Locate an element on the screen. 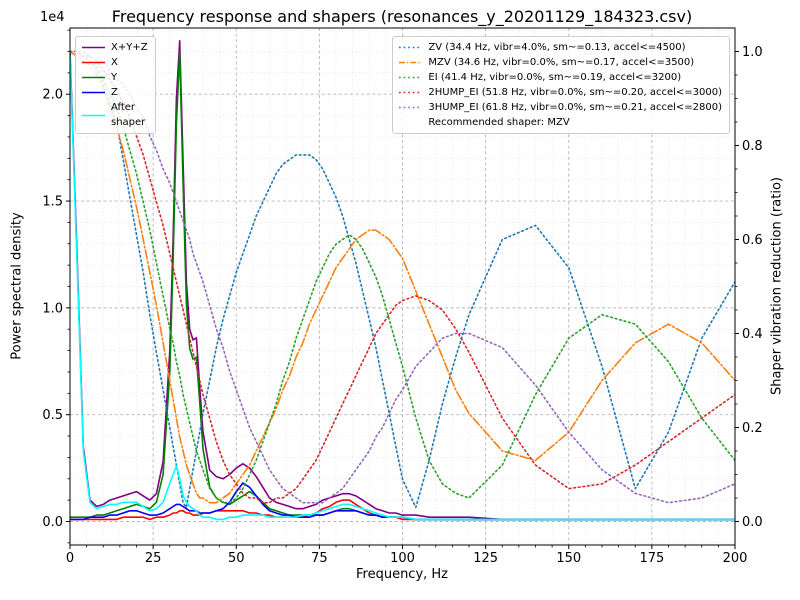  legend-item-label: After shaper is located at coordinates (128, 115).